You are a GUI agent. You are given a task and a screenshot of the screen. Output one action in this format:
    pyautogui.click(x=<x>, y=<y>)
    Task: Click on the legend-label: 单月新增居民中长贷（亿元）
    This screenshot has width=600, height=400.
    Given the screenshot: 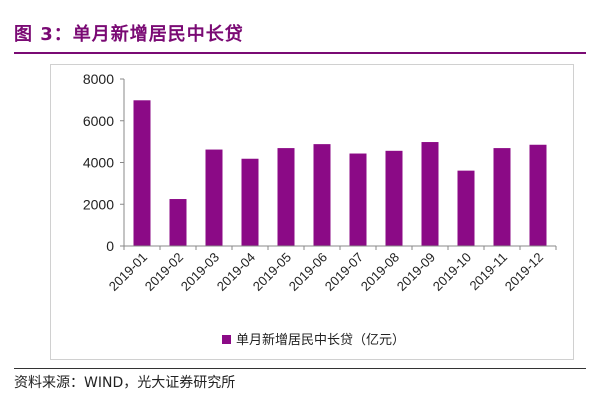 What is the action you would take?
    pyautogui.click(x=320, y=339)
    